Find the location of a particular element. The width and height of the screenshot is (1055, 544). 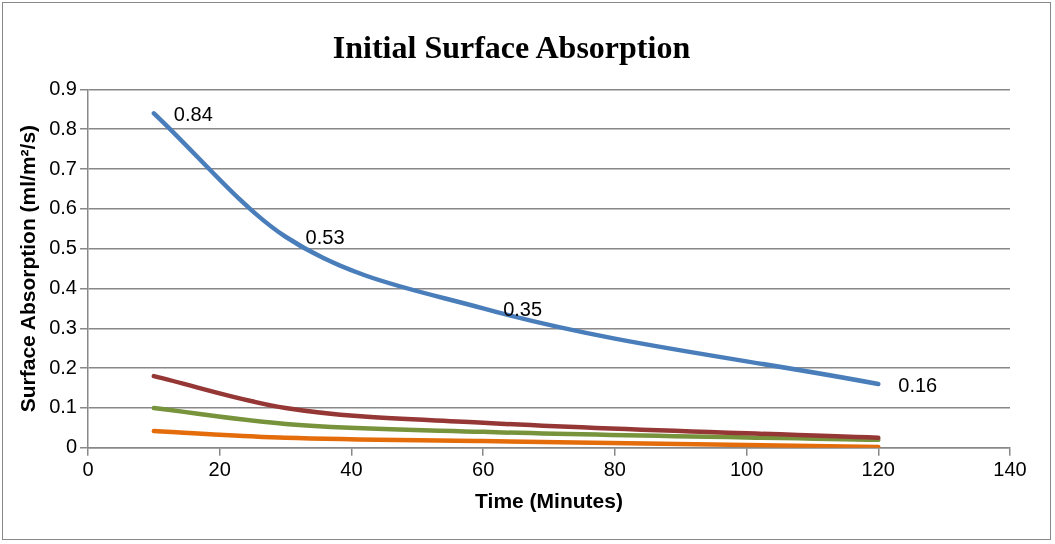

y-tick-label: 0.1 is located at coordinates (63, 406).